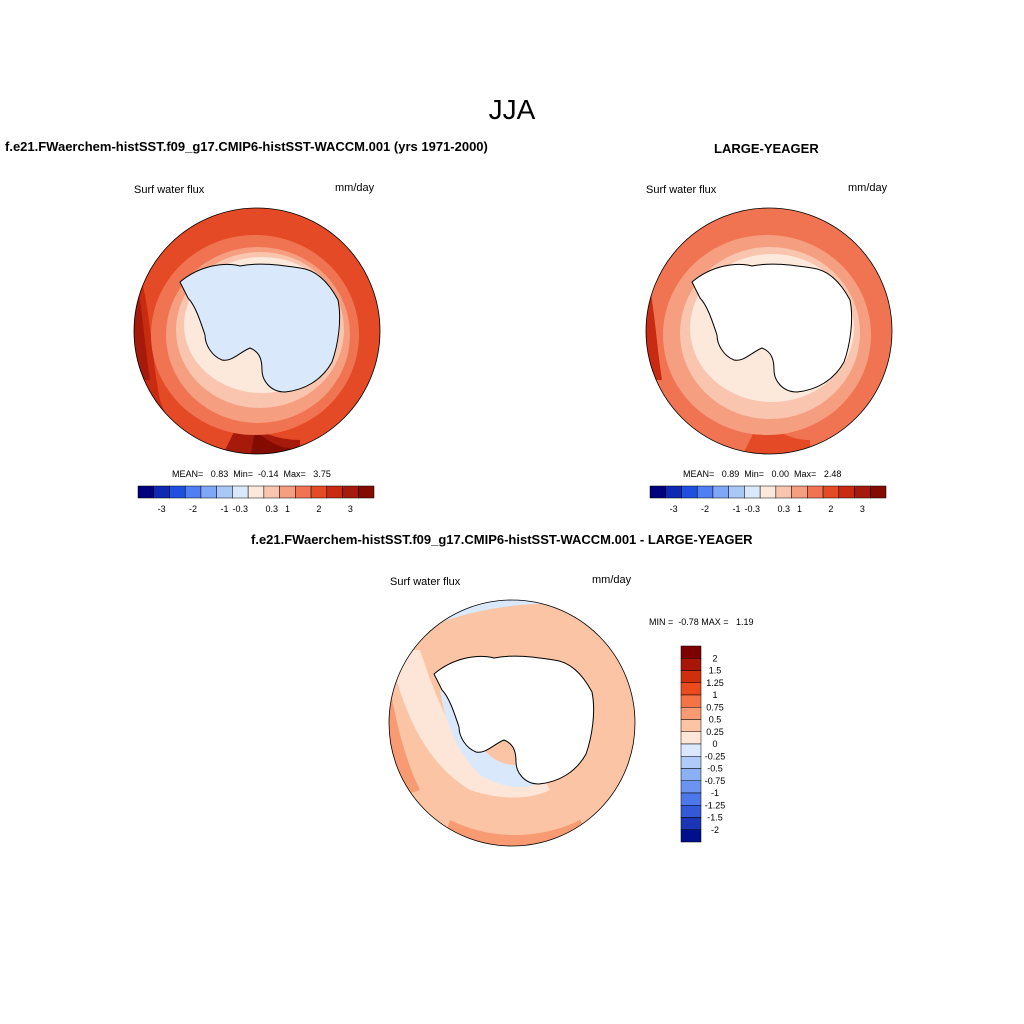 Image resolution: width=1024 pixels, height=1024 pixels. What do you see at coordinates (251, 474) in the screenshot?
I see `left-stats: MEAN= 0.83 Min= -0.14 Max= 3.75` at bounding box center [251, 474].